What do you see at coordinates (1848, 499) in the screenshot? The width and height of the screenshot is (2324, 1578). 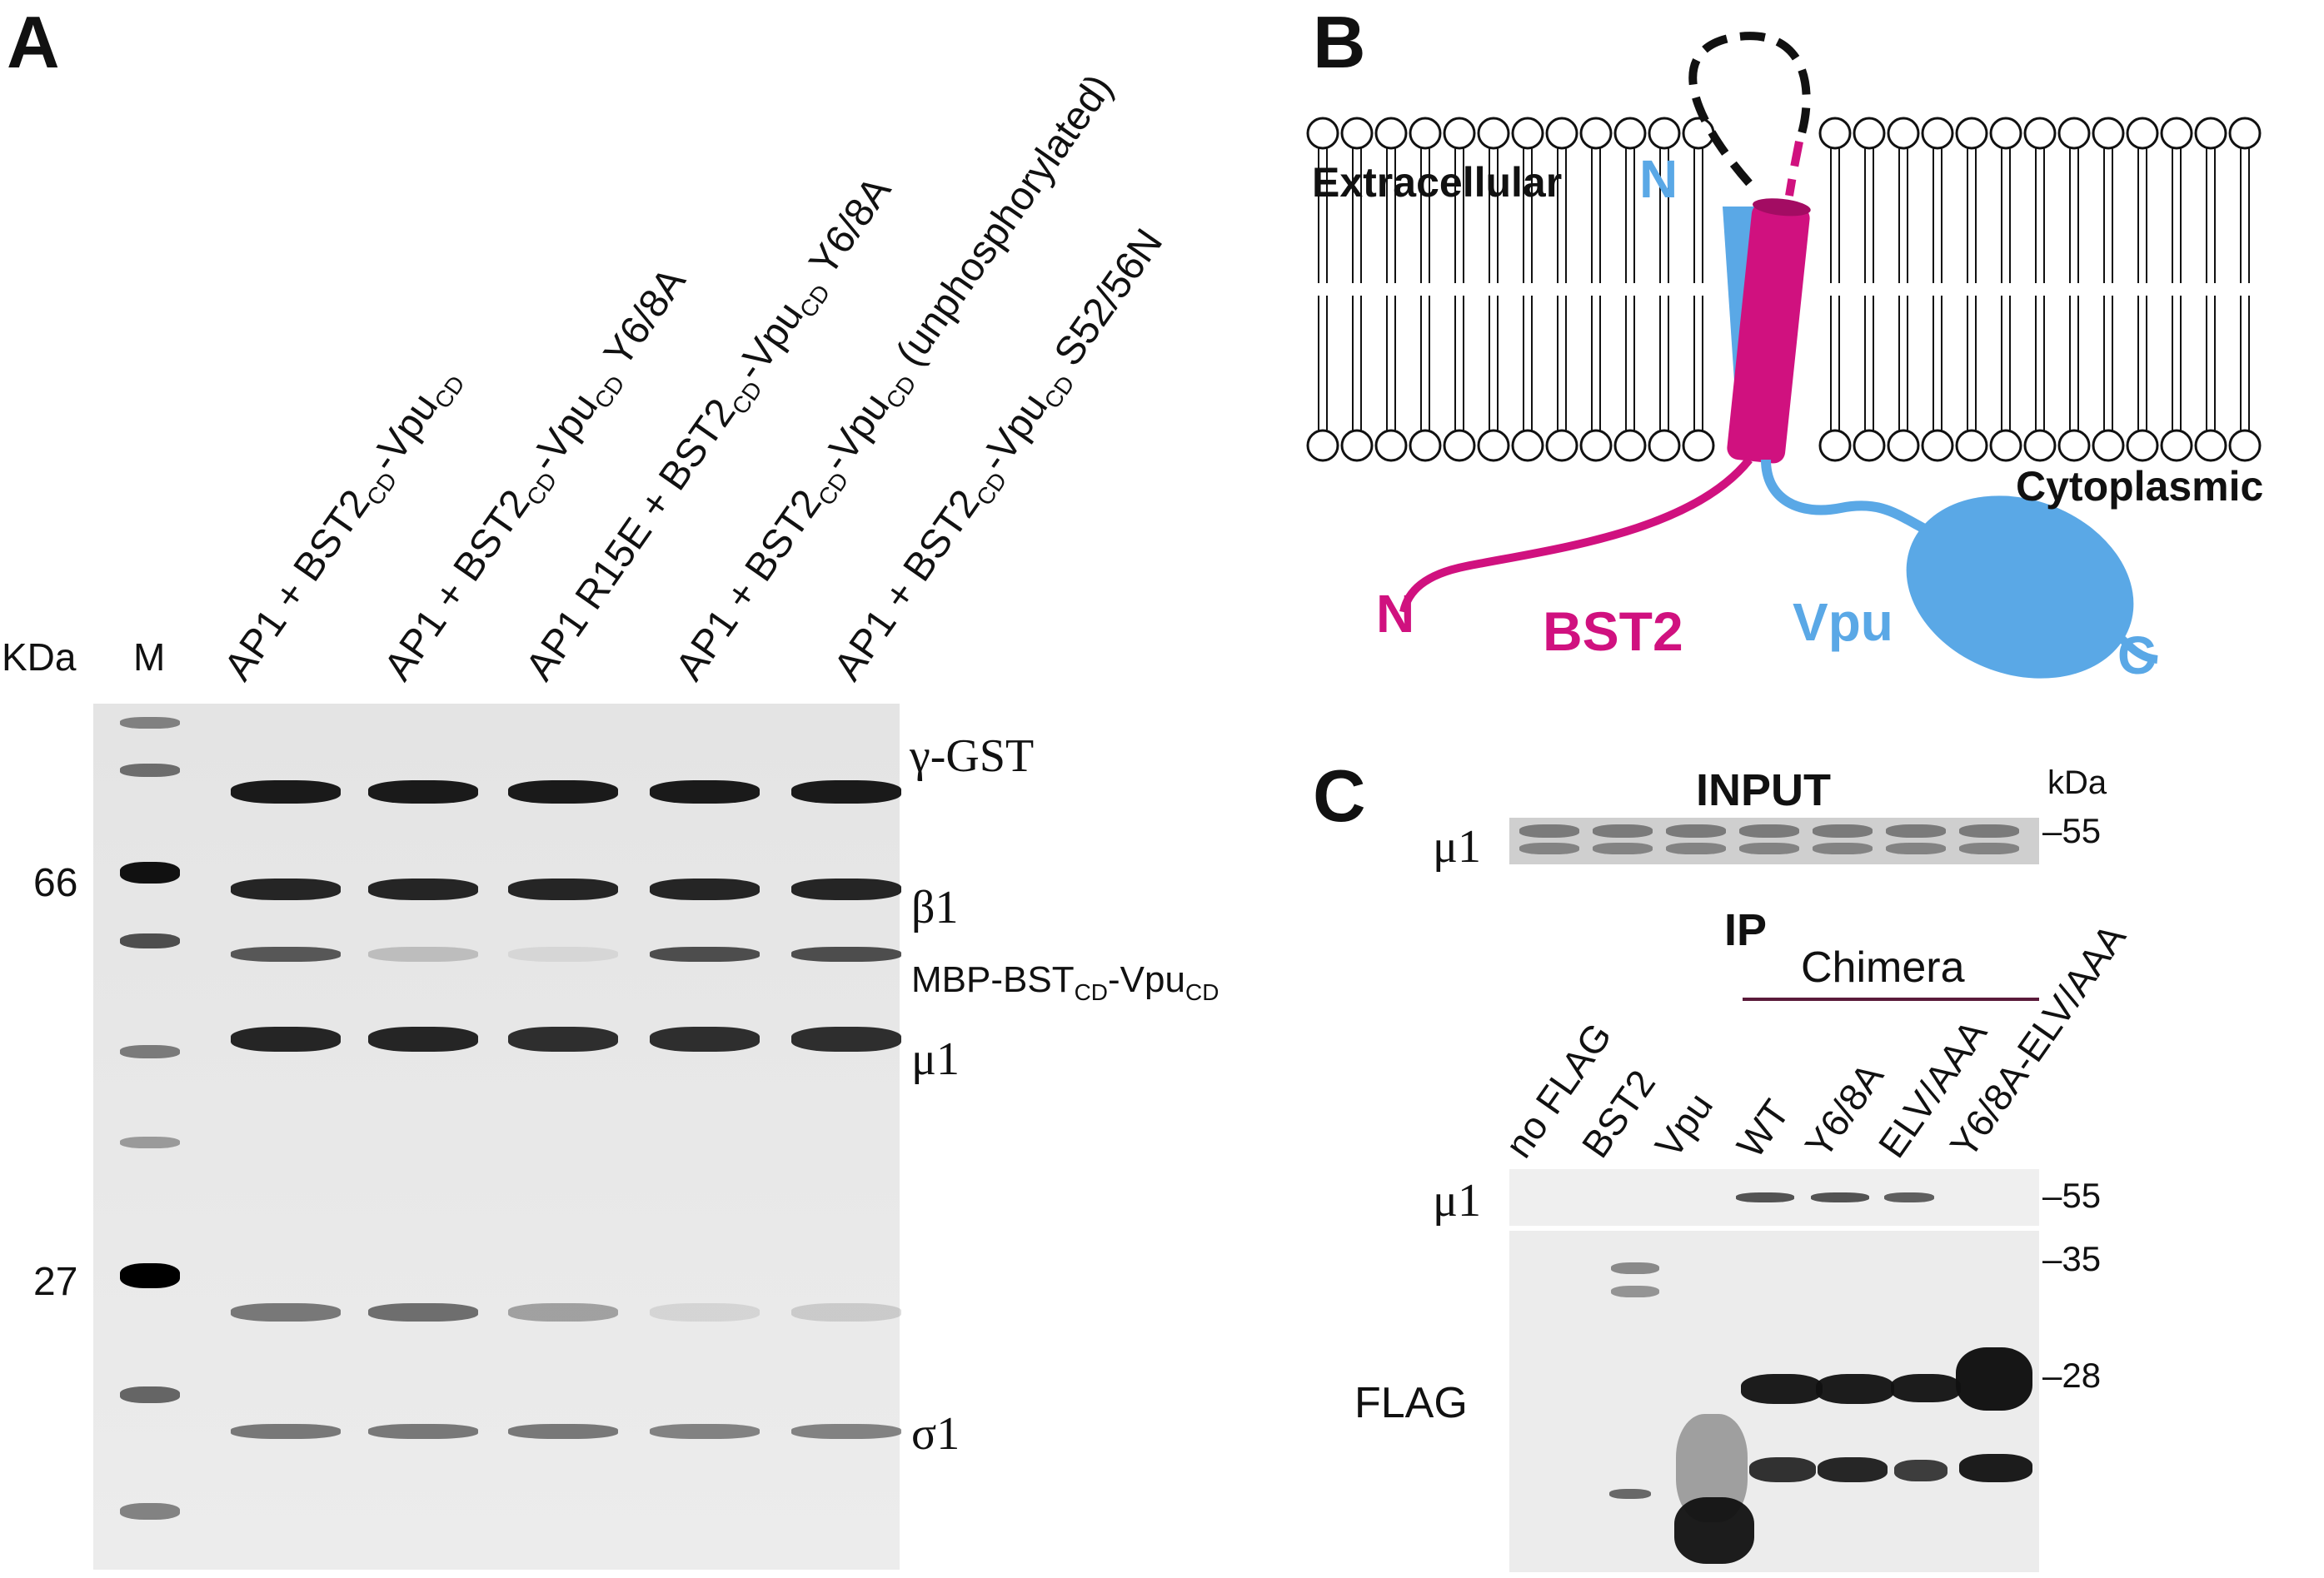 I see `vpu-cytoplasmic-tail` at bounding box center [1848, 499].